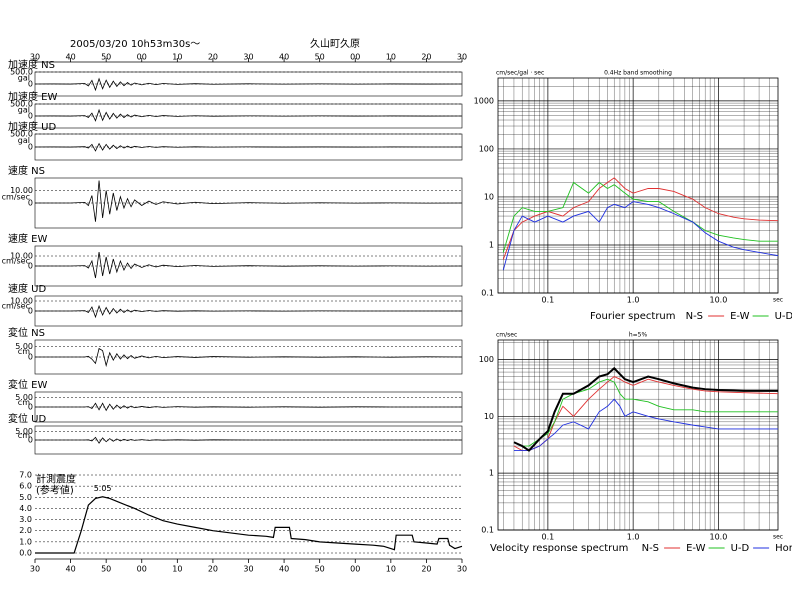 This screenshot has height=612, width=792. I want to click on x-tick-label: 1.0, so click(633, 300).